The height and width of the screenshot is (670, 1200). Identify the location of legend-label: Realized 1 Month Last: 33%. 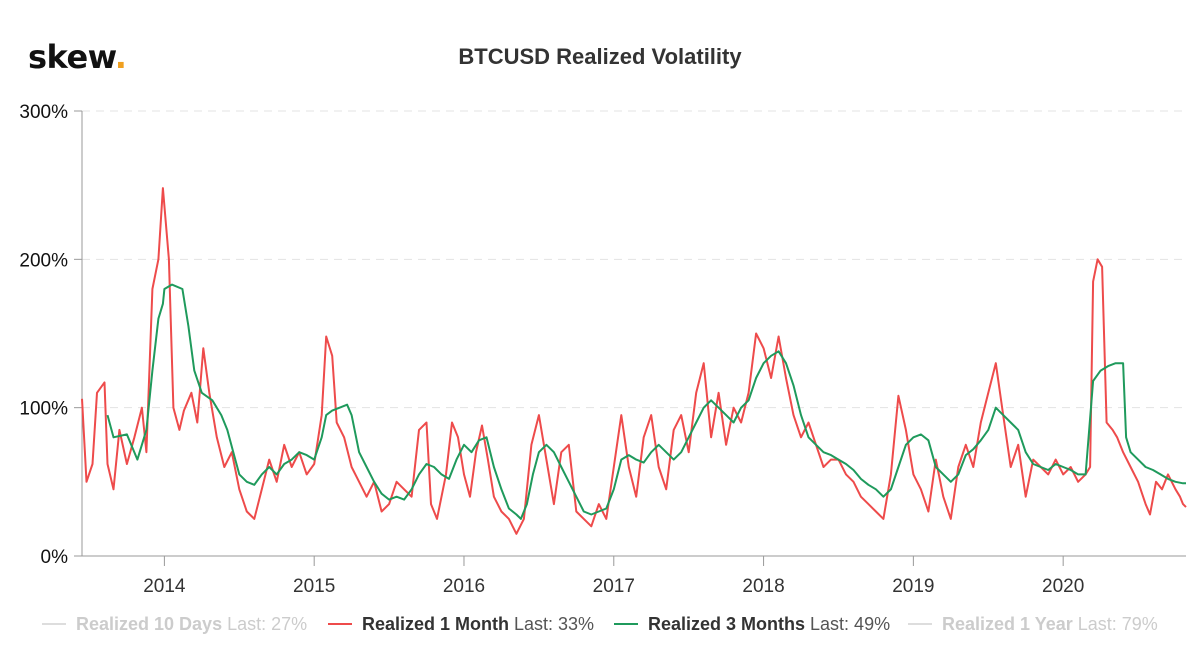
(478, 624).